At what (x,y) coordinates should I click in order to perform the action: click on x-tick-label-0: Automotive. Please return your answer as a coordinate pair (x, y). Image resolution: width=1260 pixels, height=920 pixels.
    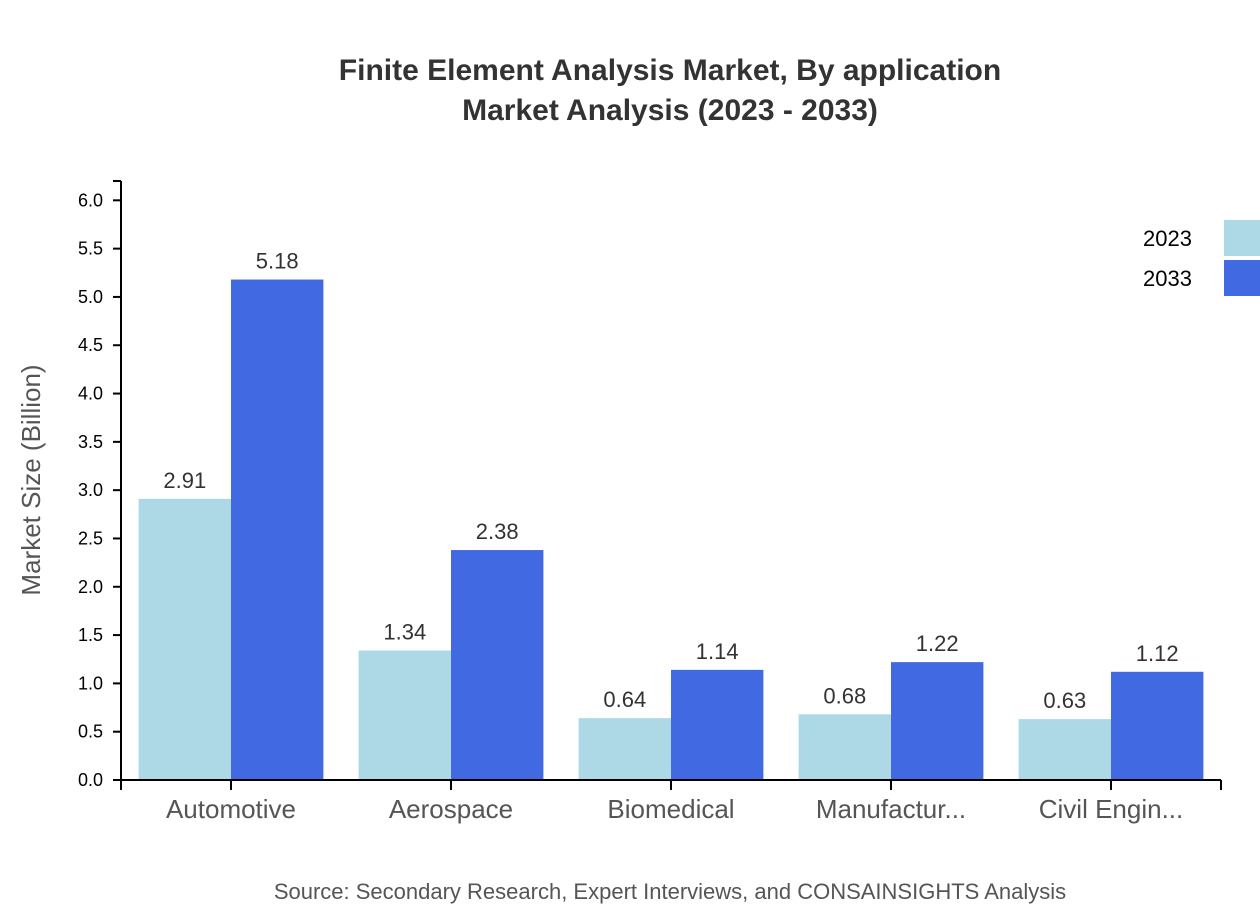
    Looking at the image, I should click on (231, 809).